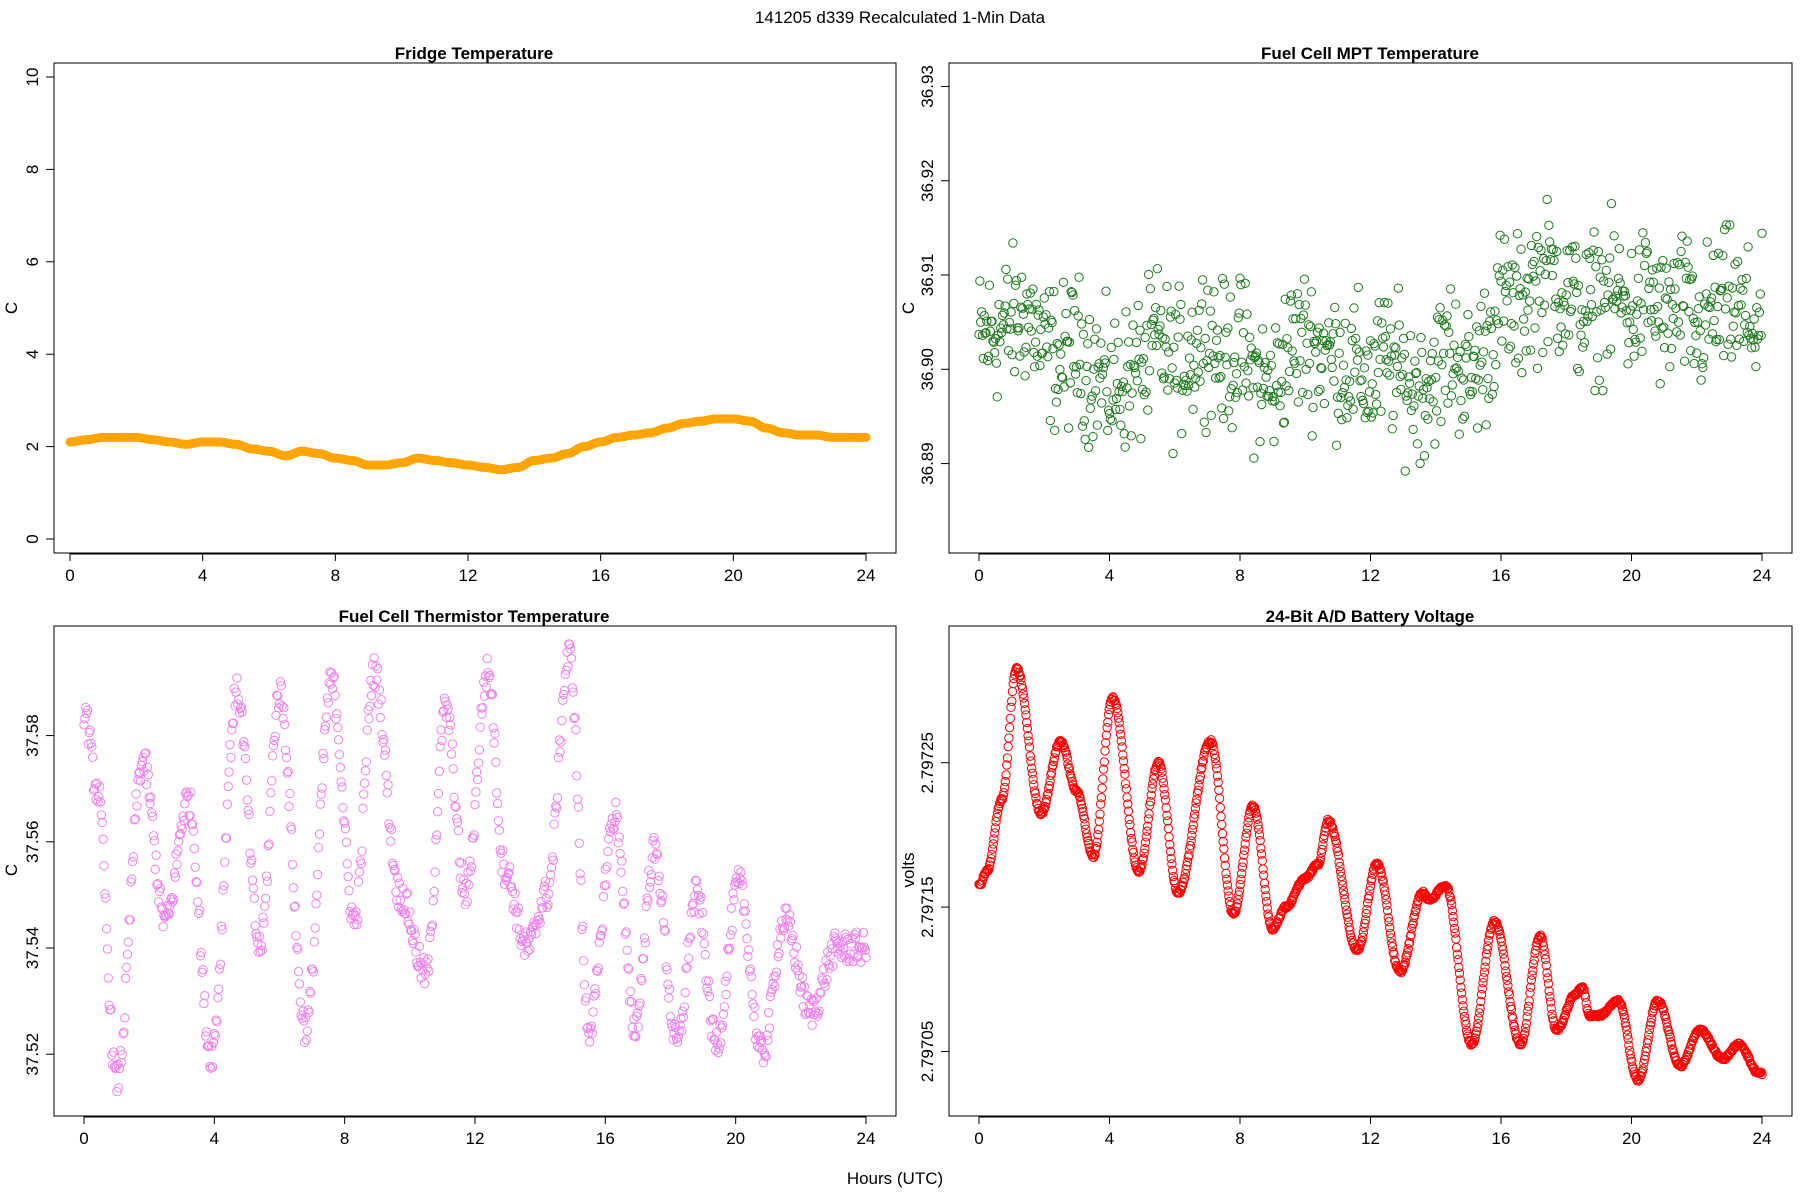 This screenshot has height=1200, width=1800. I want to click on x-tick-label: 24, so click(1762, 575).